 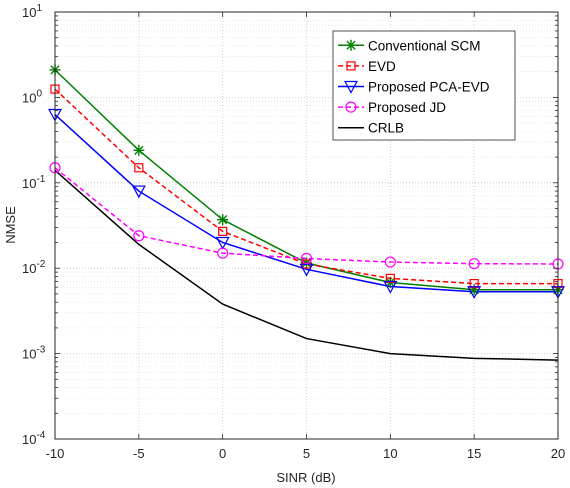 I want to click on x-tick-label: -10, so click(x=55, y=453).